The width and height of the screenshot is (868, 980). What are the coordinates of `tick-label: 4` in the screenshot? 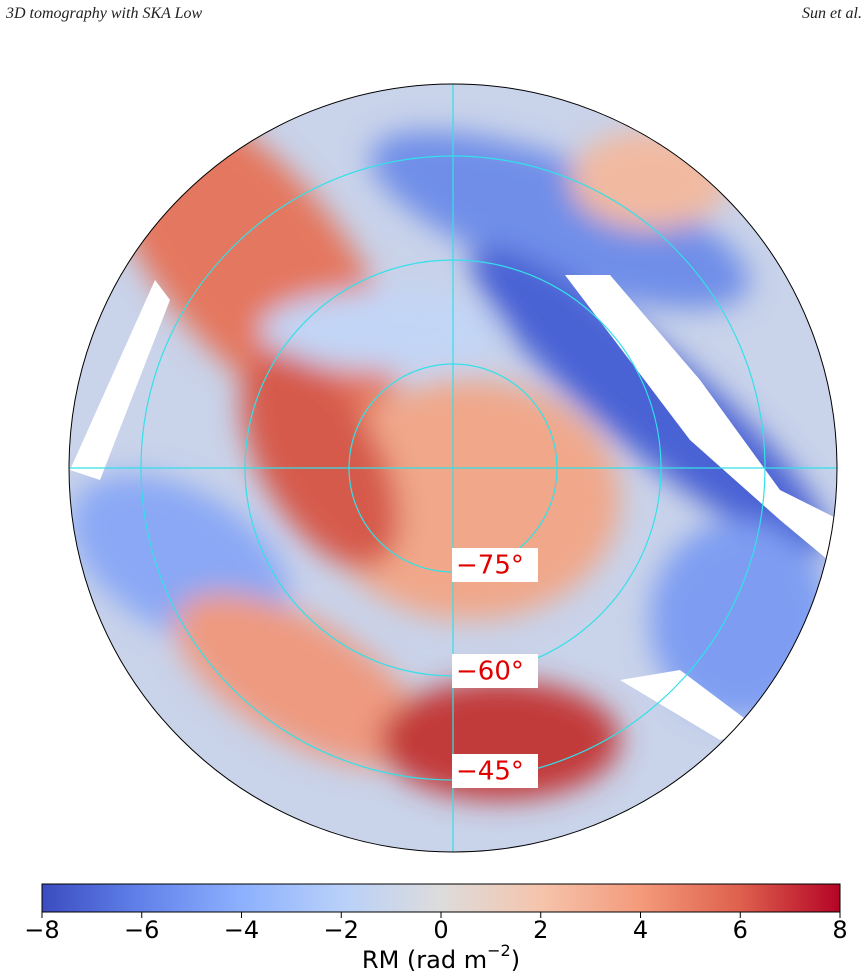 It's located at (640, 930).